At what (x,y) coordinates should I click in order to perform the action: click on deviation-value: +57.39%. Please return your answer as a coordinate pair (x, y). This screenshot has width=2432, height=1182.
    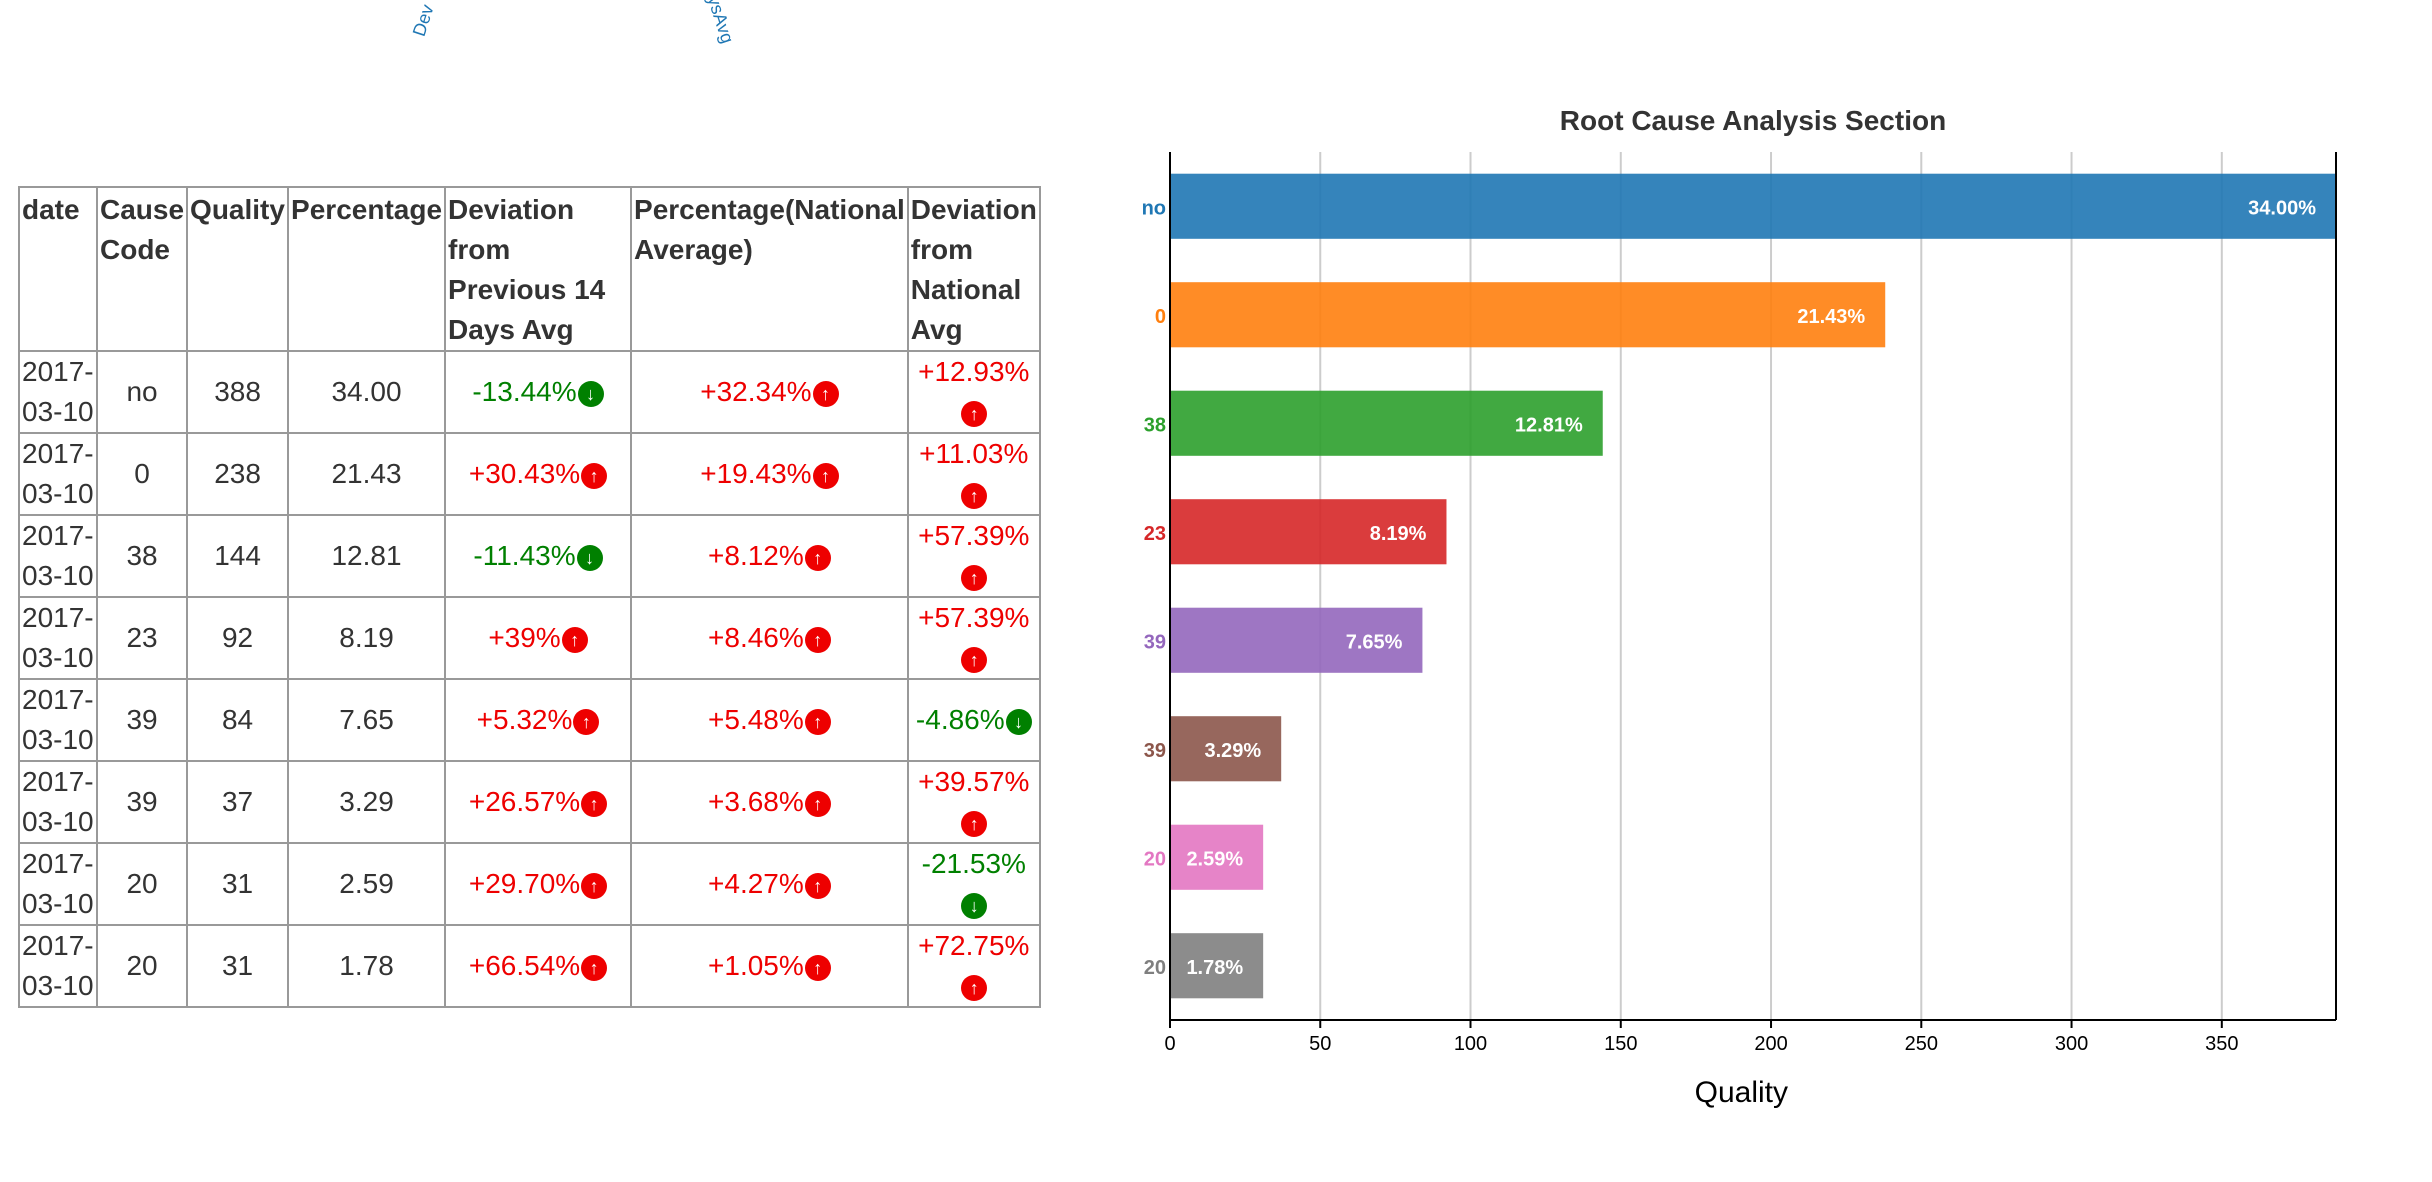
    Looking at the image, I should click on (974, 617).